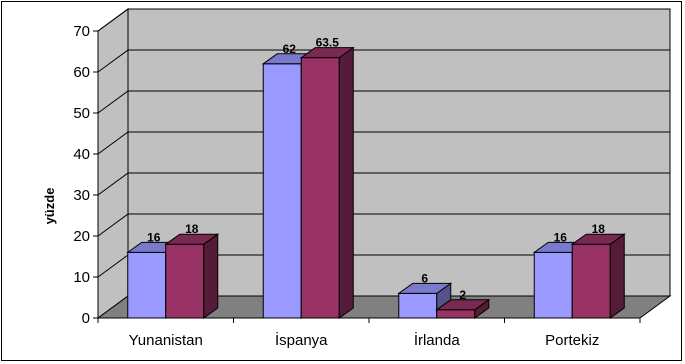 The height and width of the screenshot is (364, 685). Describe the element at coordinates (328, 43) in the screenshot. I see `data-label: 63.5` at that location.